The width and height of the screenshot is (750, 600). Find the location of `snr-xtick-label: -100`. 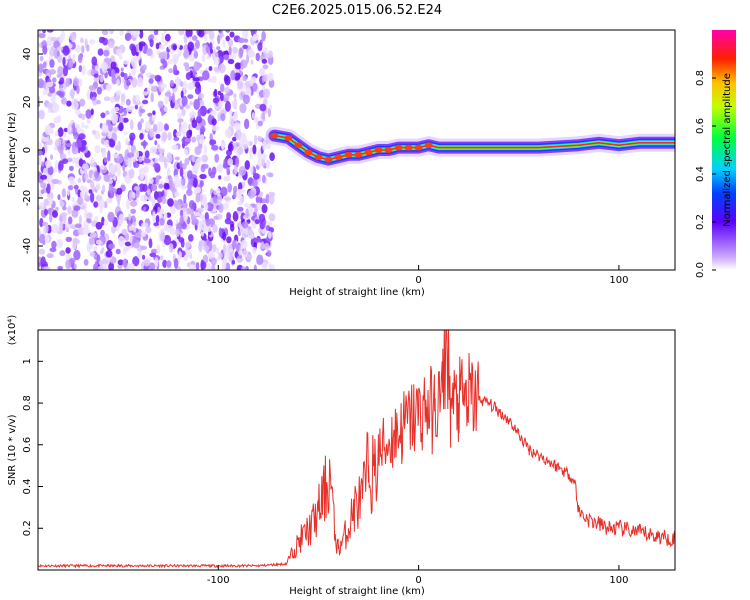

snr-xtick-label: -100 is located at coordinates (218, 580).